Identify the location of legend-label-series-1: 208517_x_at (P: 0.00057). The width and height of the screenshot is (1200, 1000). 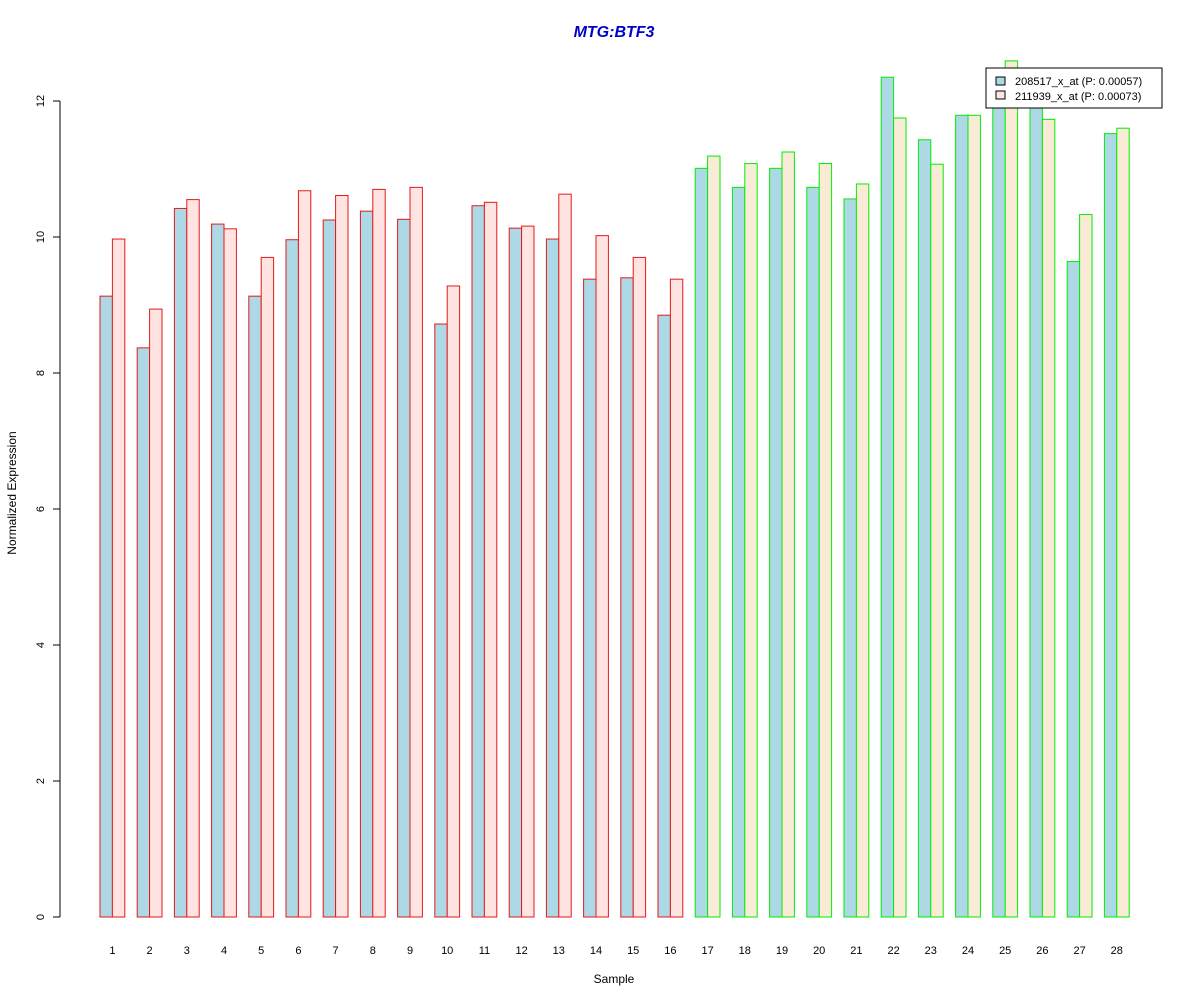
(1078, 82).